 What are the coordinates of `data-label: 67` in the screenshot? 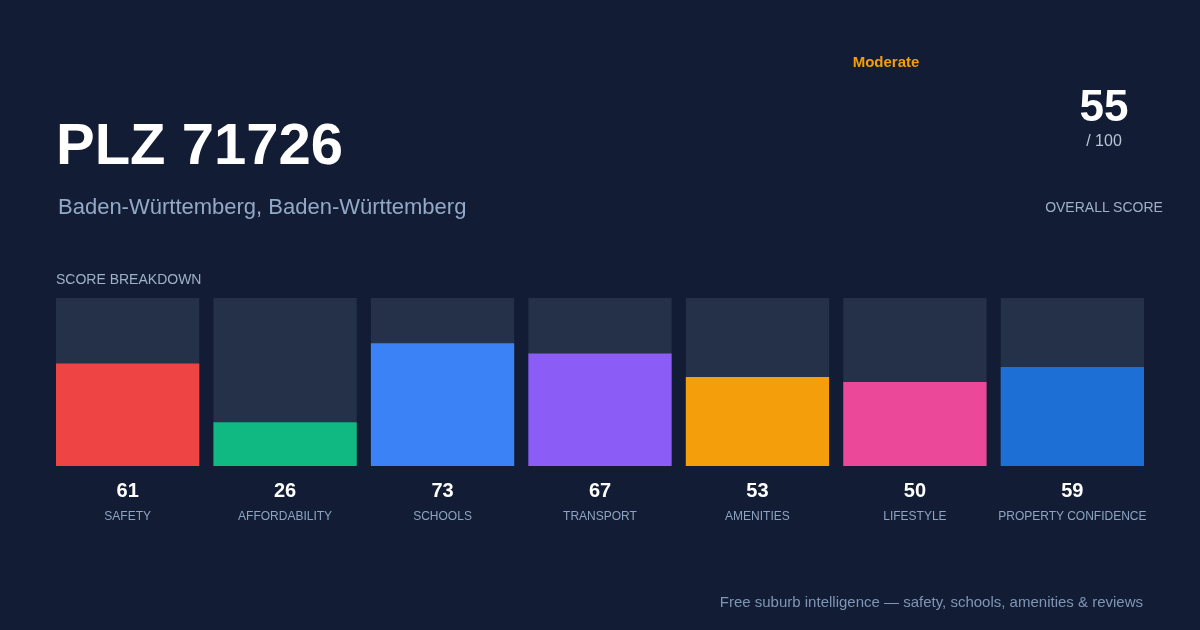 It's located at (600, 490).